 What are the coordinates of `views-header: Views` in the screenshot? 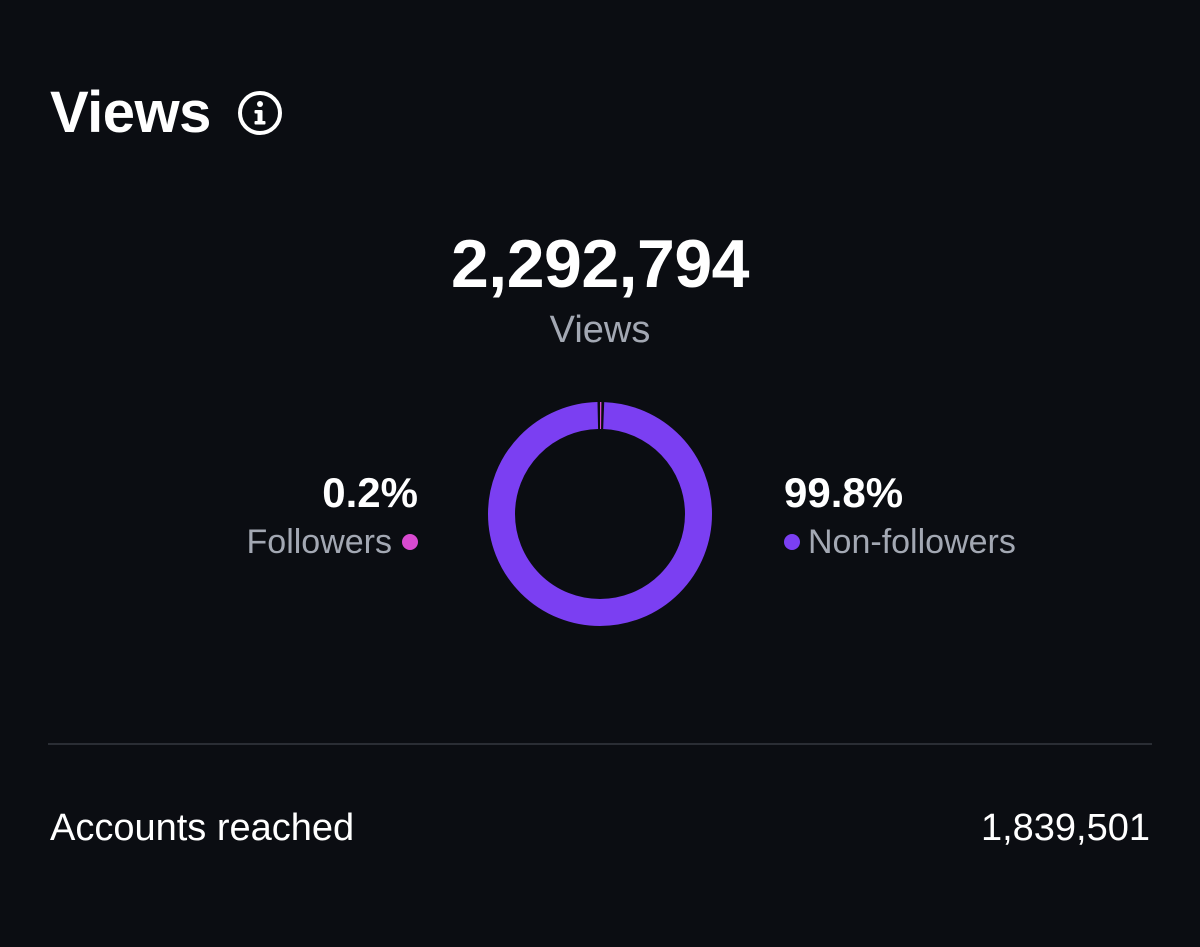 It's located at (166, 113).